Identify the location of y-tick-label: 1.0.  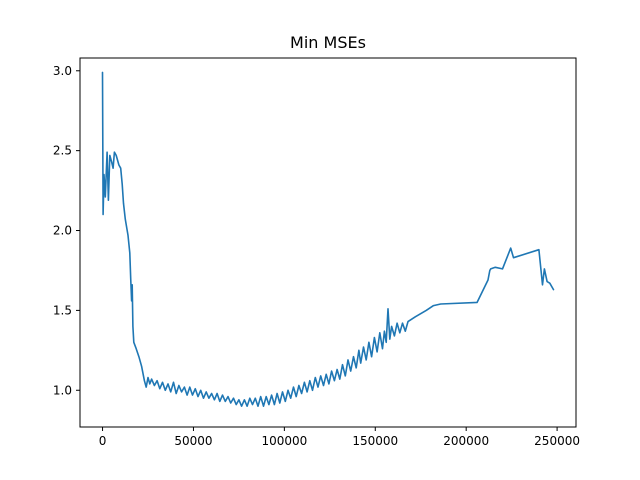
(62, 390).